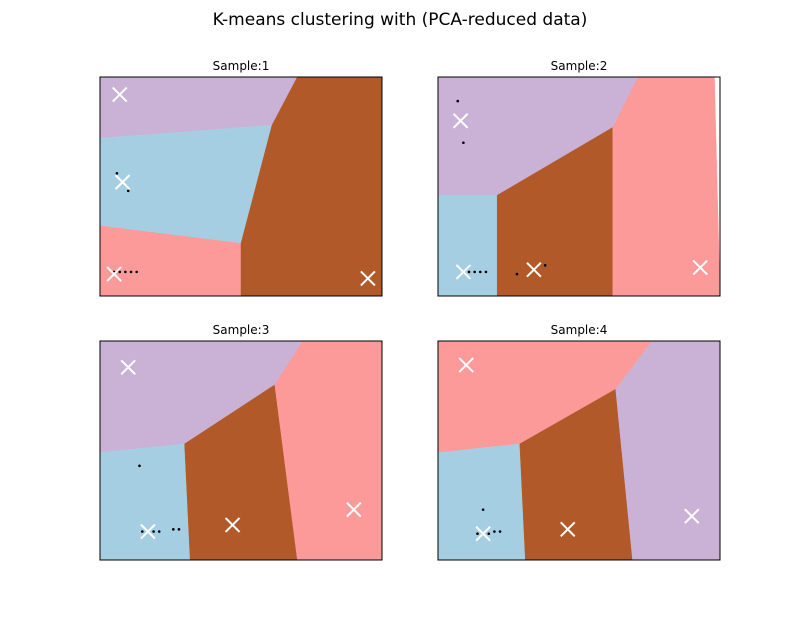  I want to click on subplot-3: Sample:3, so click(241, 442).